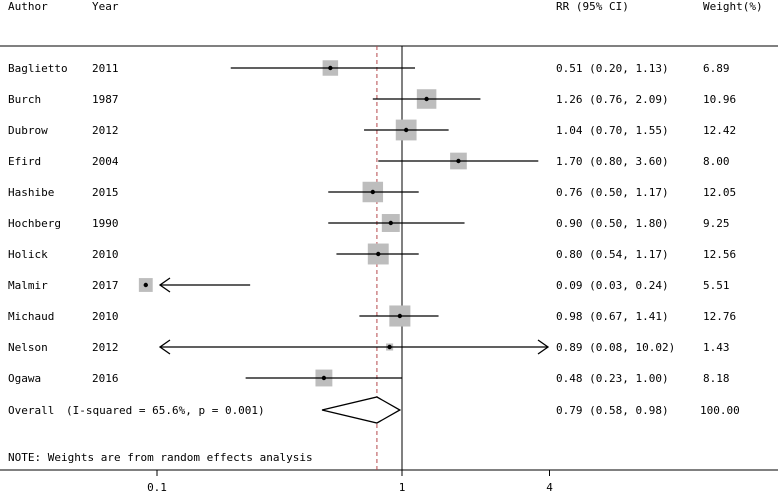  Describe the element at coordinates (105, 99) in the screenshot. I see `study-year: 1987` at that location.